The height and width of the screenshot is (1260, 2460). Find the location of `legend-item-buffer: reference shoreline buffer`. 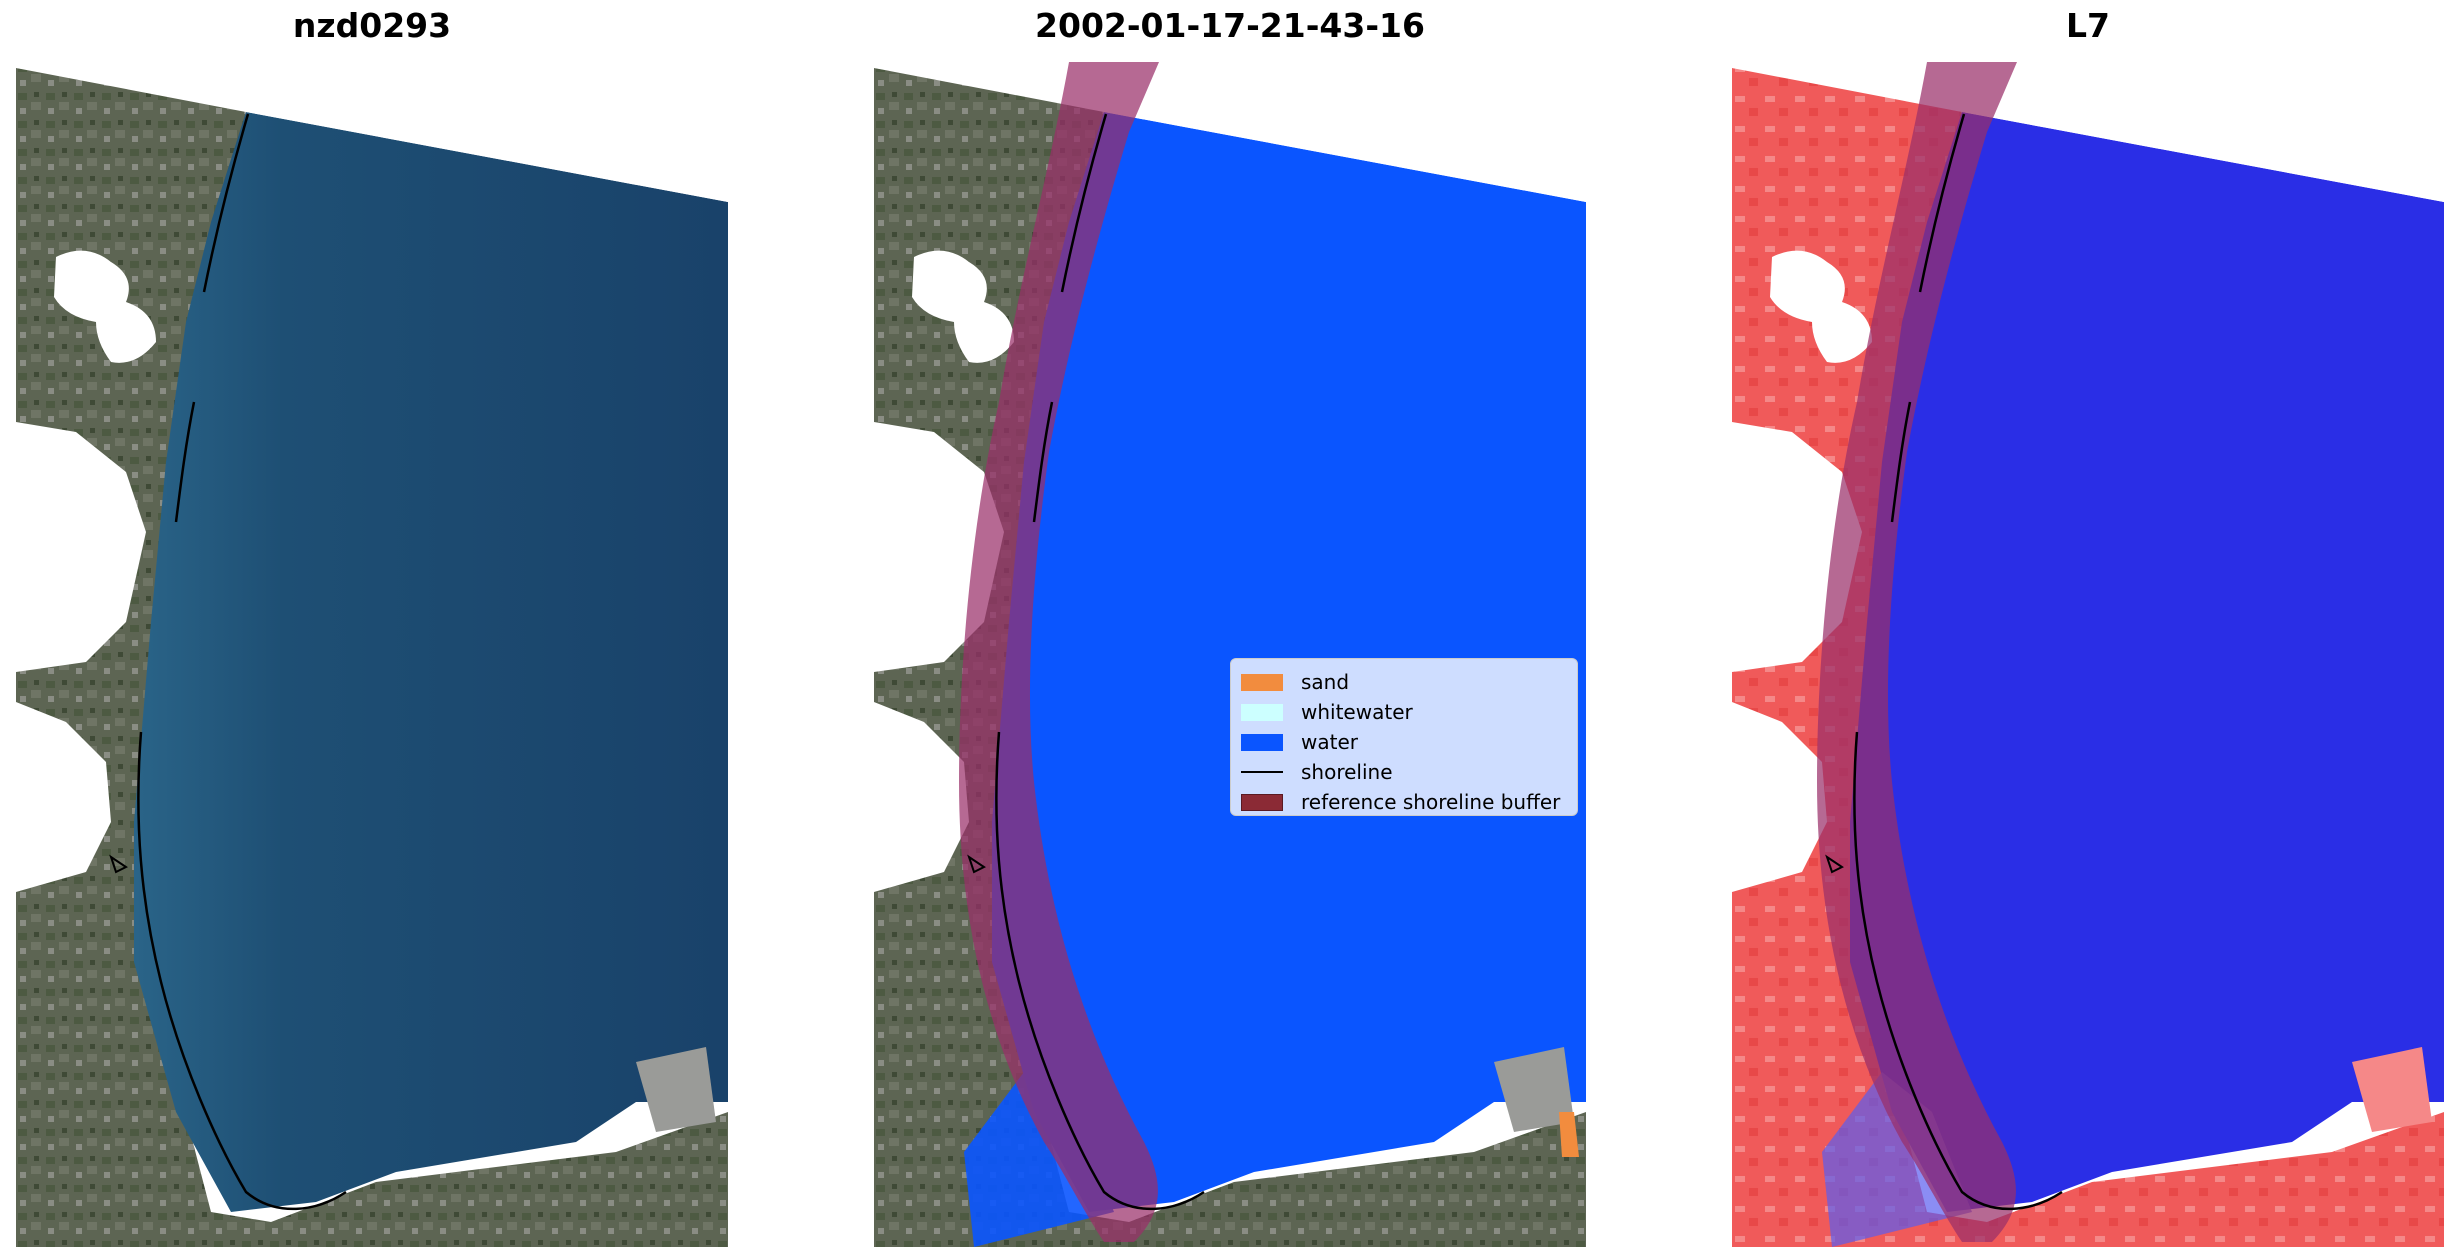

legend-item-buffer: reference shoreline buffer is located at coordinates (1404, 802).